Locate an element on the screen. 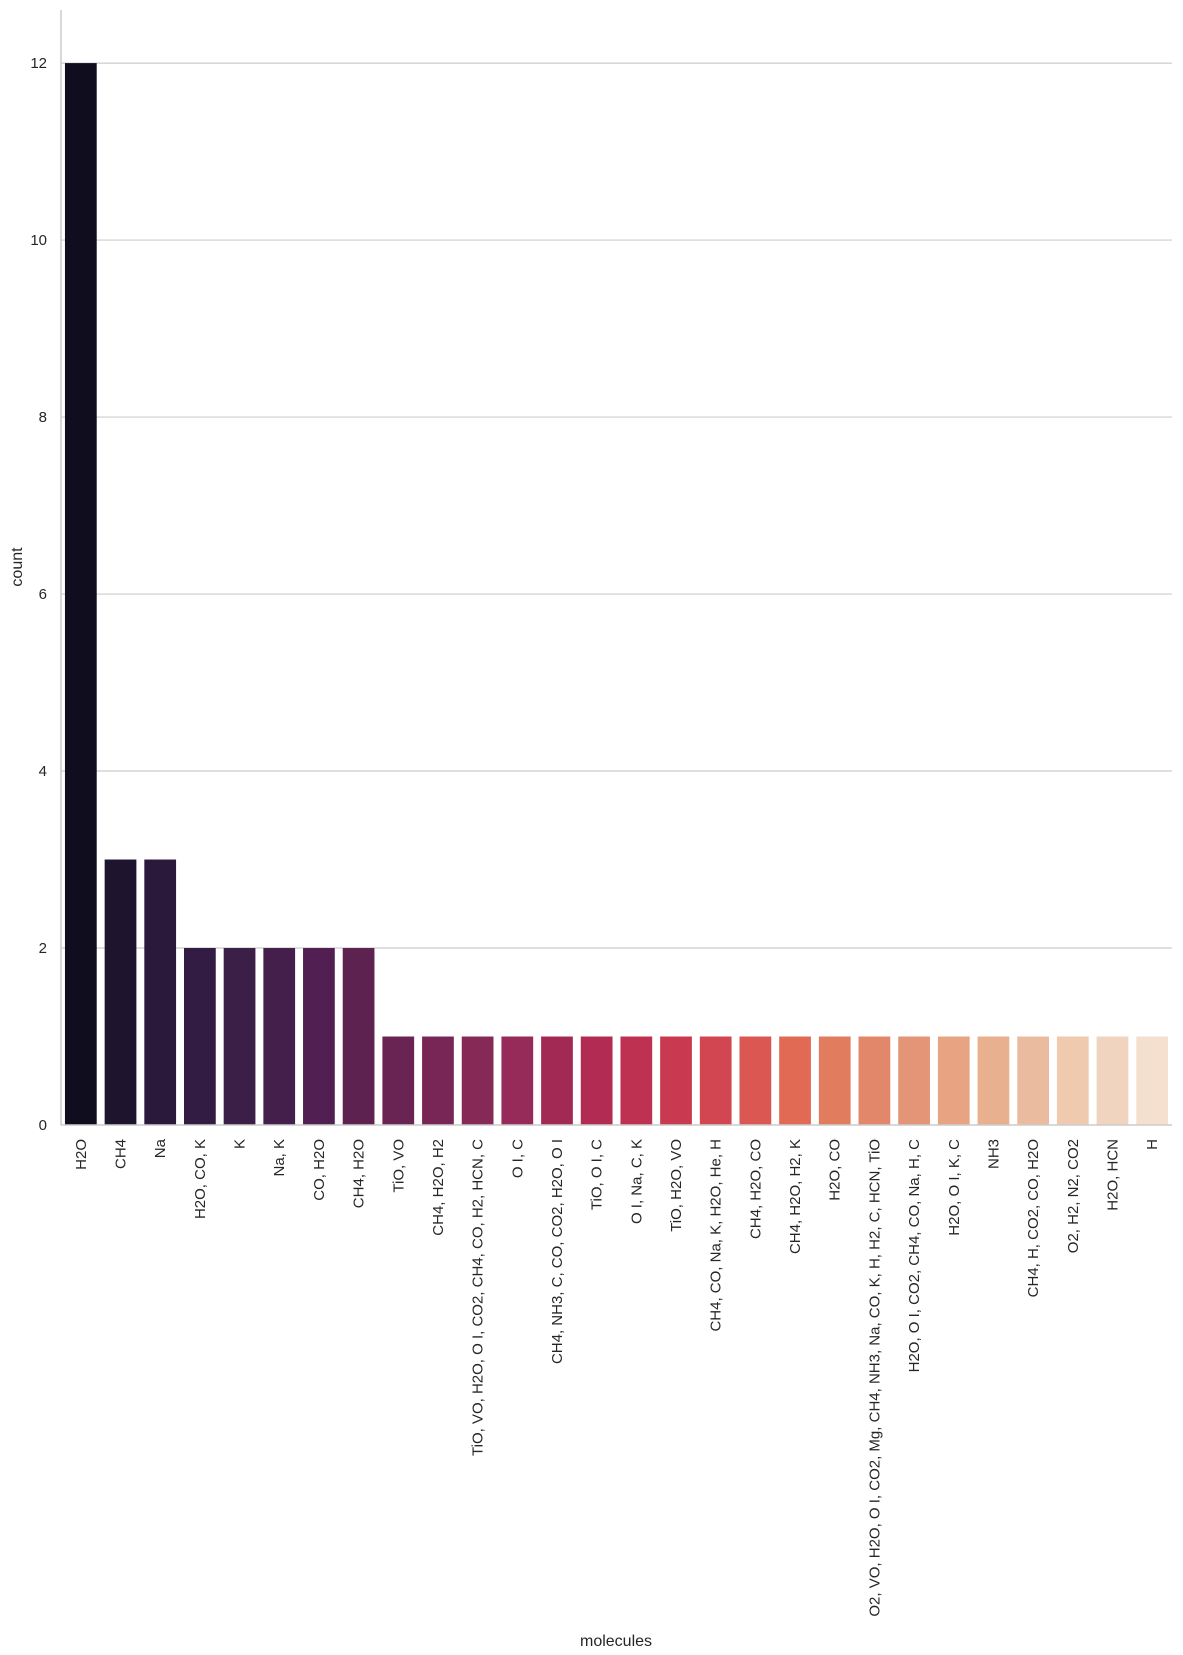  x-tick-label: H is located at coordinates (1152, 1144).